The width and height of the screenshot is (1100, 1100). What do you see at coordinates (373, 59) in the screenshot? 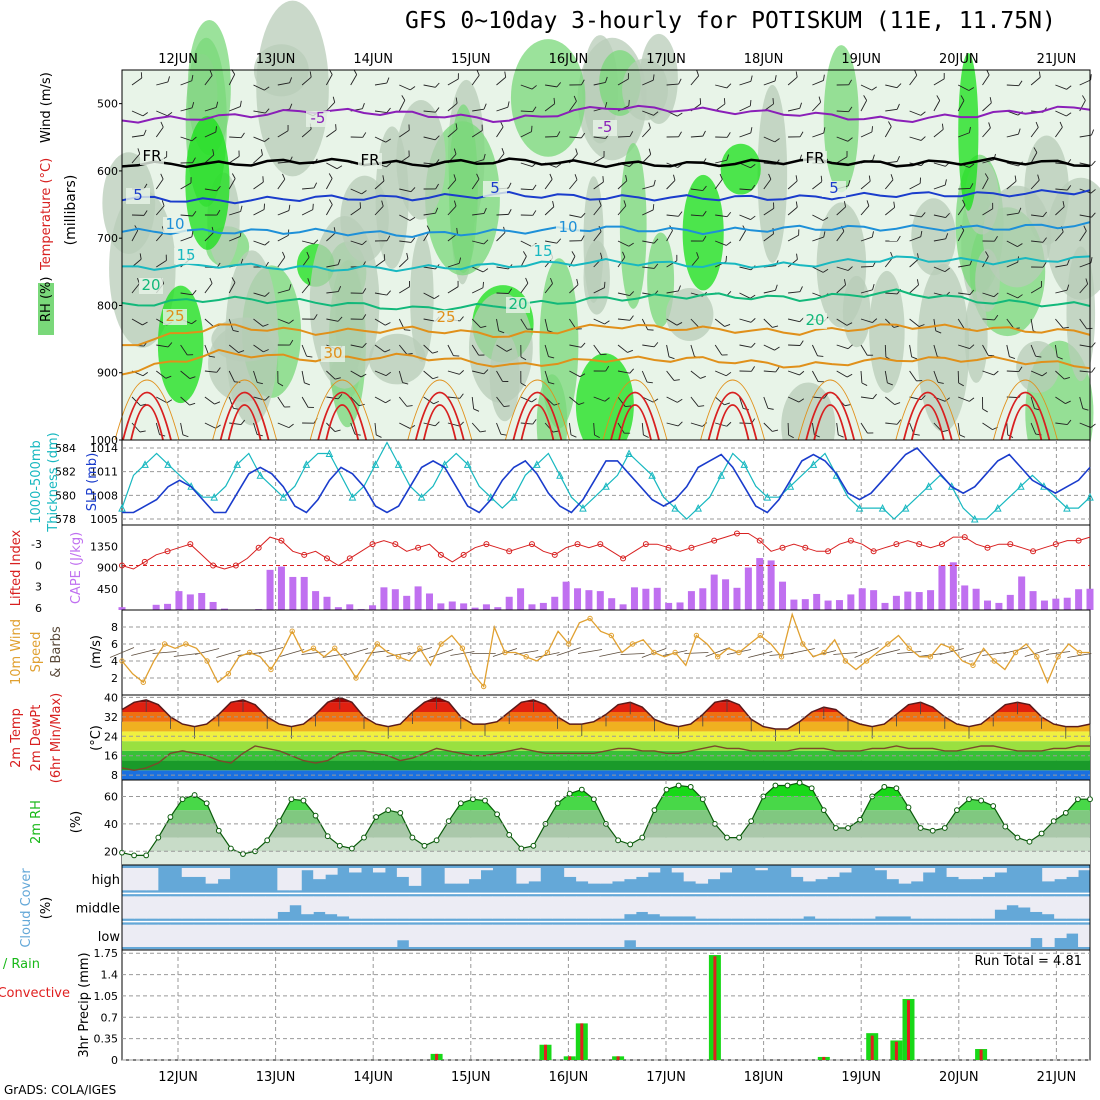
I see `x-date-label-top: 14JUN` at bounding box center [373, 59].